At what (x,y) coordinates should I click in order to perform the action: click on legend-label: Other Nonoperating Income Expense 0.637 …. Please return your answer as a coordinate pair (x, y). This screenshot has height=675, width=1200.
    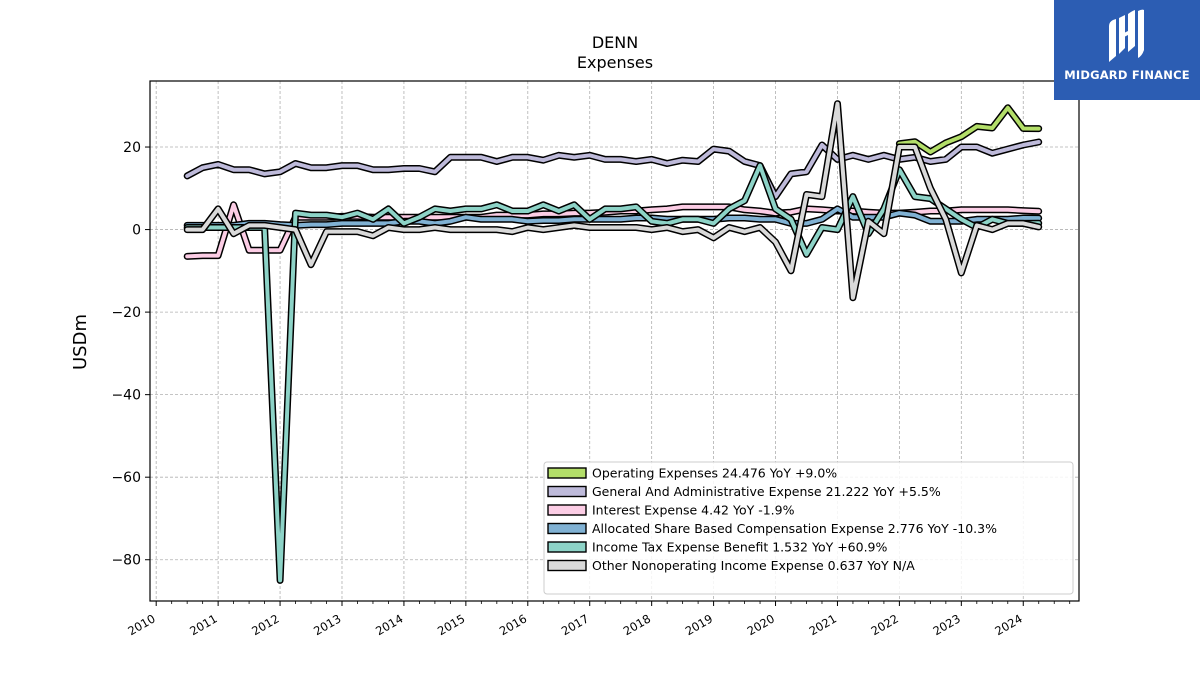
    Looking at the image, I should click on (753, 565).